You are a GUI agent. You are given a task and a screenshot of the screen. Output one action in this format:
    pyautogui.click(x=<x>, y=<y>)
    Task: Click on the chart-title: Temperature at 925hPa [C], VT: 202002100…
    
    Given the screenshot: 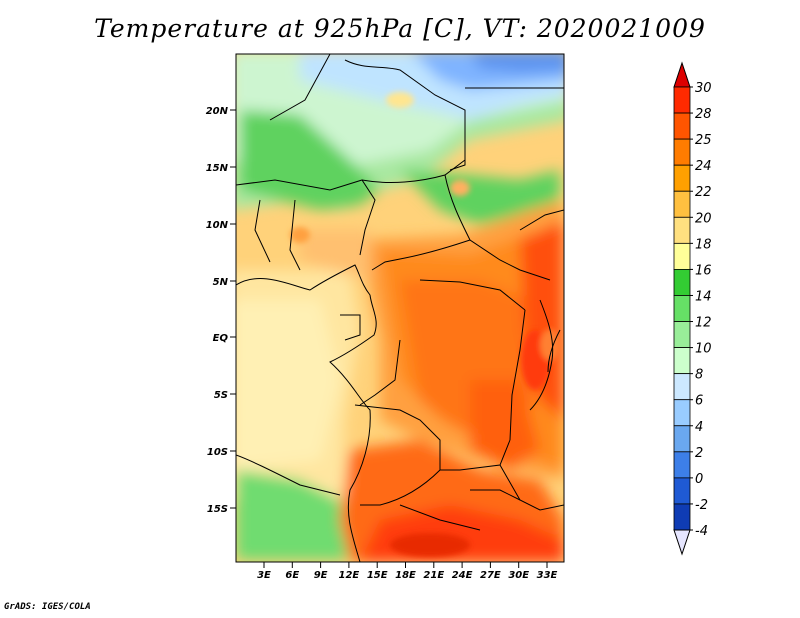 What is the action you would take?
    pyautogui.click(x=400, y=28)
    